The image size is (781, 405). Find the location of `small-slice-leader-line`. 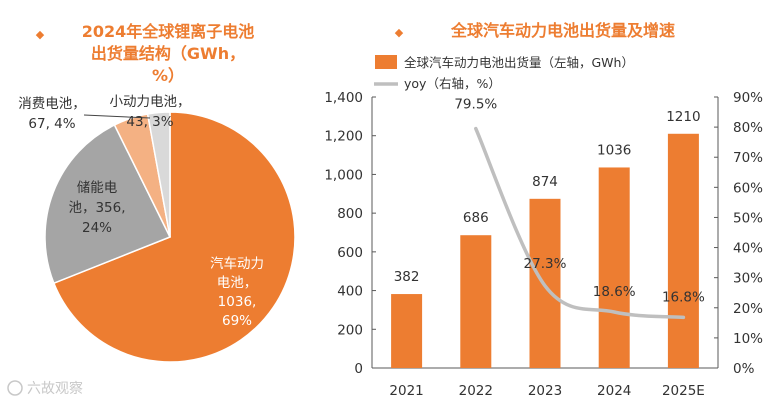

small-slice-leader-line is located at coordinates (117, 116).